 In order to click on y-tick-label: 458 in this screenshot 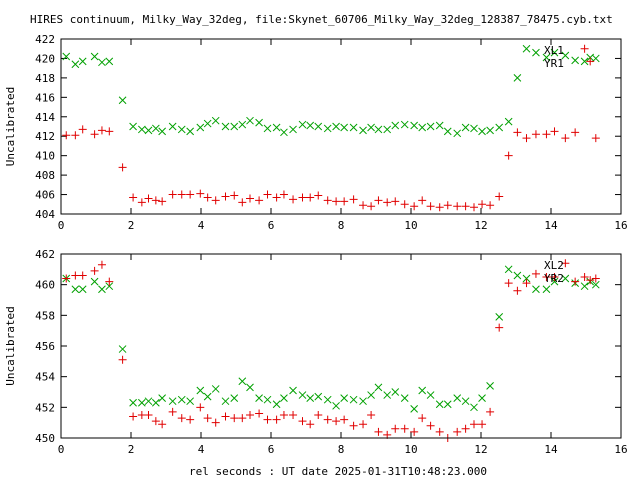, I will do `click(45, 315)`.